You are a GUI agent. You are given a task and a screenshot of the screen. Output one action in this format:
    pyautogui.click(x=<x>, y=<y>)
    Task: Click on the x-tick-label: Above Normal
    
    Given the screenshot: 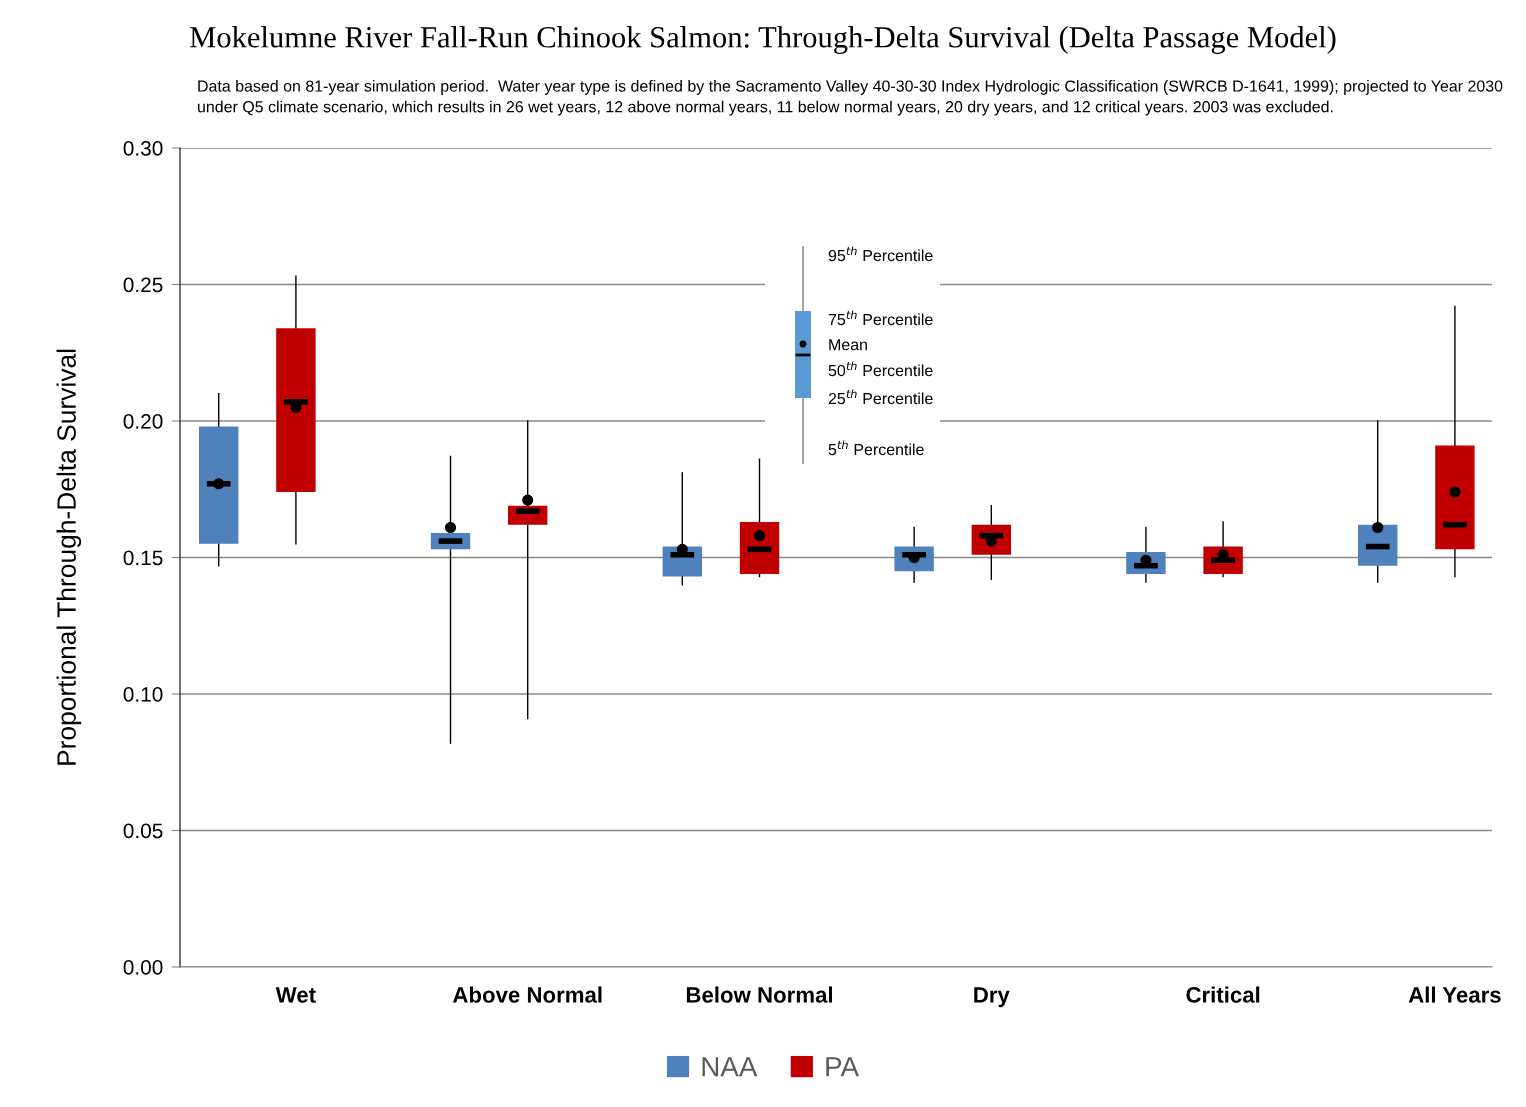 What is the action you would take?
    pyautogui.click(x=527, y=994)
    